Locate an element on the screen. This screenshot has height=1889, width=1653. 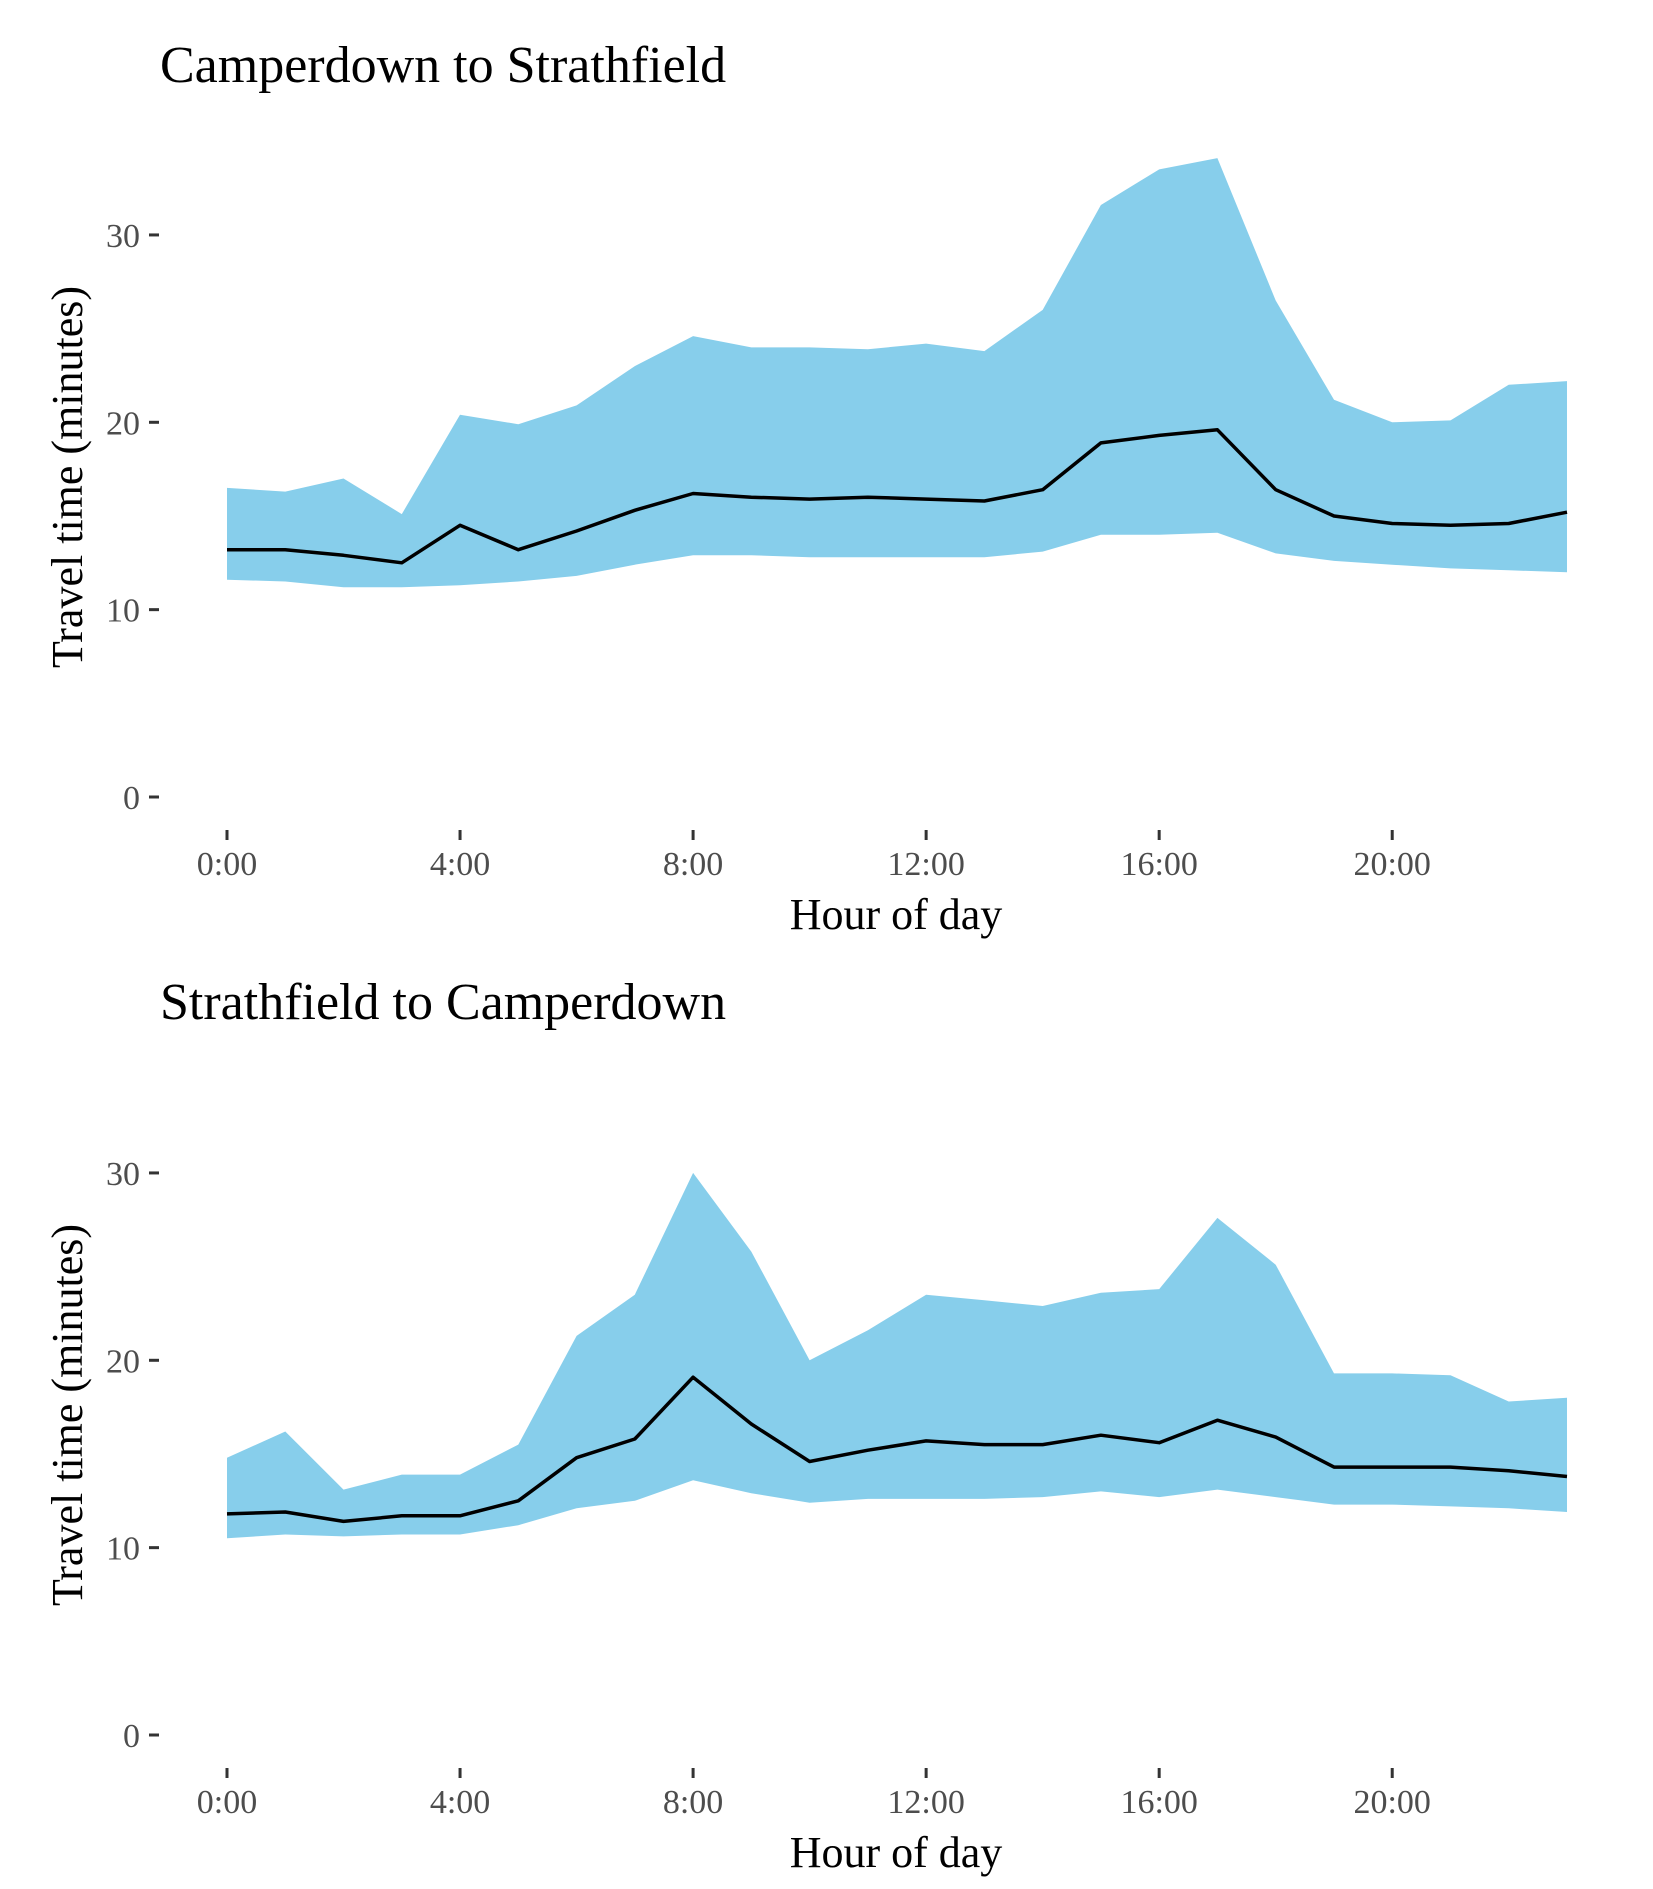
chart-title: Strathfield to Camperdown is located at coordinates (443, 1002).